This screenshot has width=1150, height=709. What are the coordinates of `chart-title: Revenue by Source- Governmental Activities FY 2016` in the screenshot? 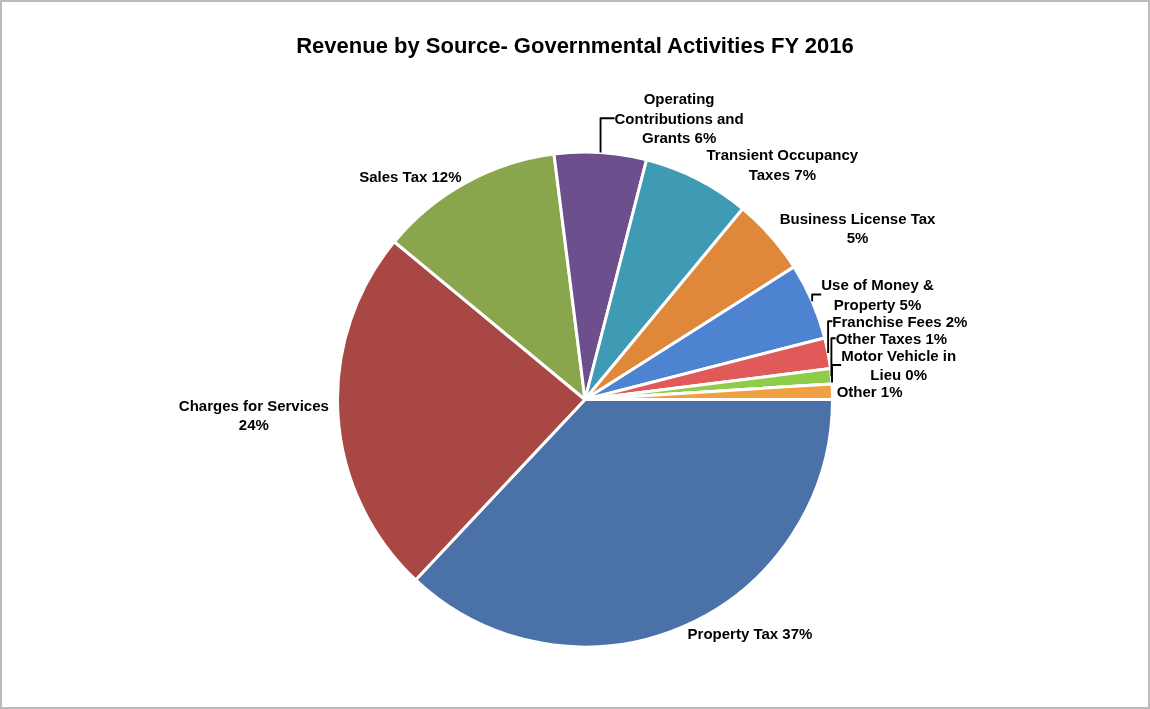 It's located at (575, 45).